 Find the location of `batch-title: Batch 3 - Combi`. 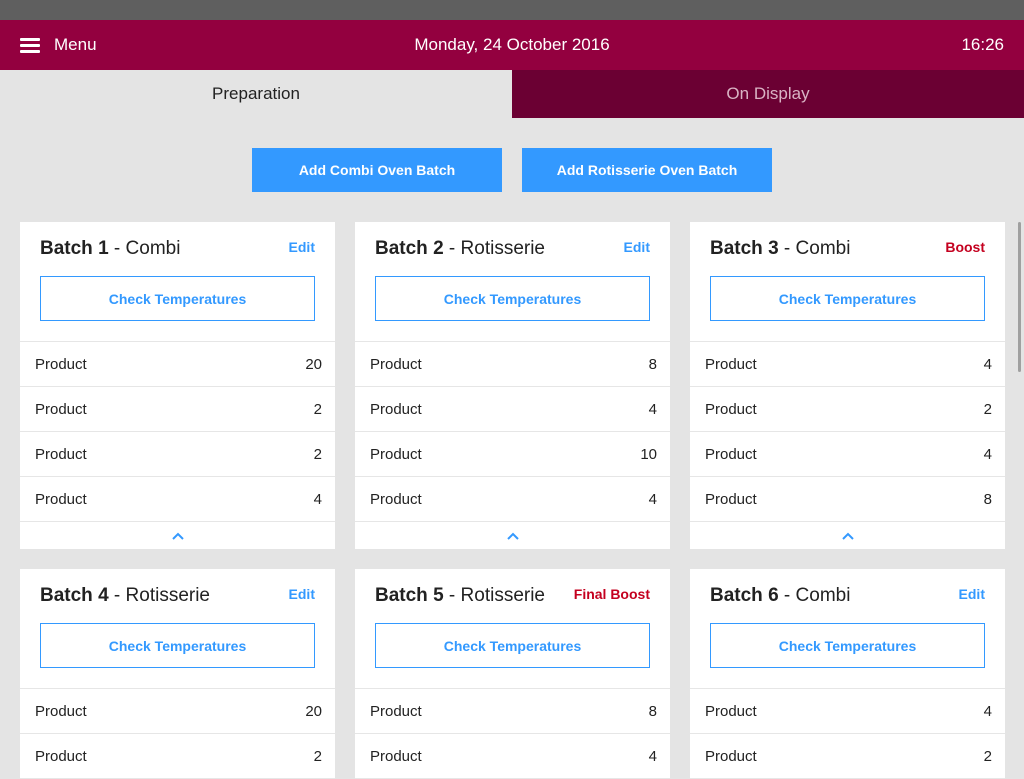

batch-title: Batch 3 - Combi is located at coordinates (847, 249).